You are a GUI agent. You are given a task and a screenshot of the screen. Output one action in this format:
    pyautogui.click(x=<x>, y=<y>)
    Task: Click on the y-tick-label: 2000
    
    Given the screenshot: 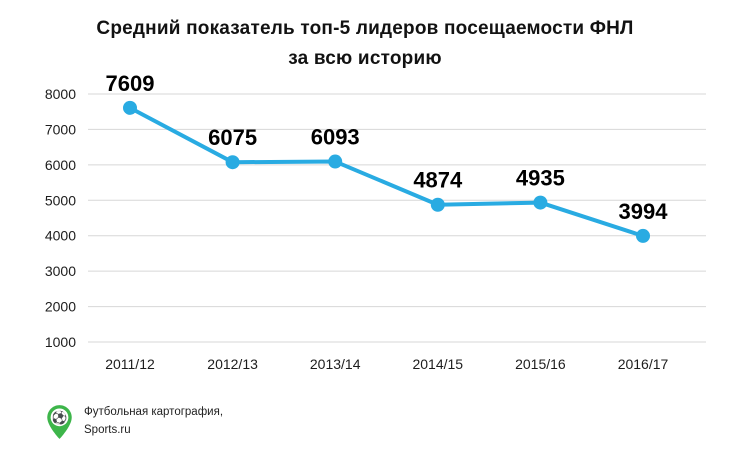 What is the action you would take?
    pyautogui.click(x=60, y=307)
    